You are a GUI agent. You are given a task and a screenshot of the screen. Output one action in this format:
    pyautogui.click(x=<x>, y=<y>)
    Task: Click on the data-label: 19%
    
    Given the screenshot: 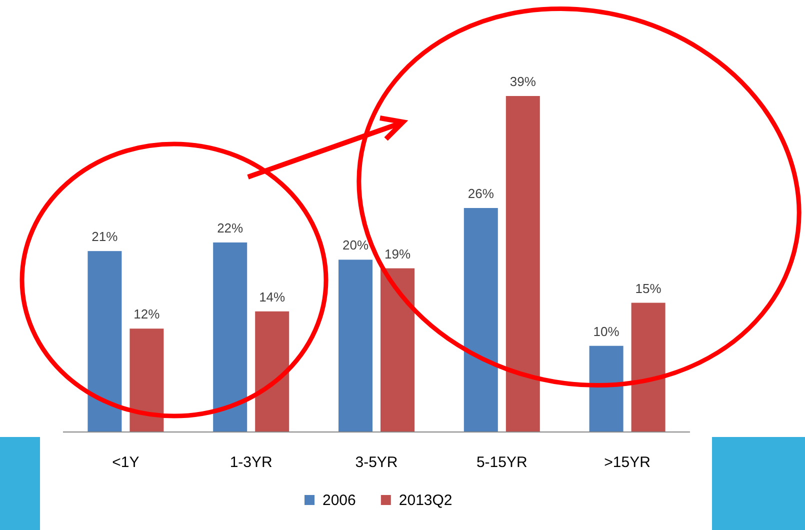 What is the action you would take?
    pyautogui.click(x=397, y=254)
    